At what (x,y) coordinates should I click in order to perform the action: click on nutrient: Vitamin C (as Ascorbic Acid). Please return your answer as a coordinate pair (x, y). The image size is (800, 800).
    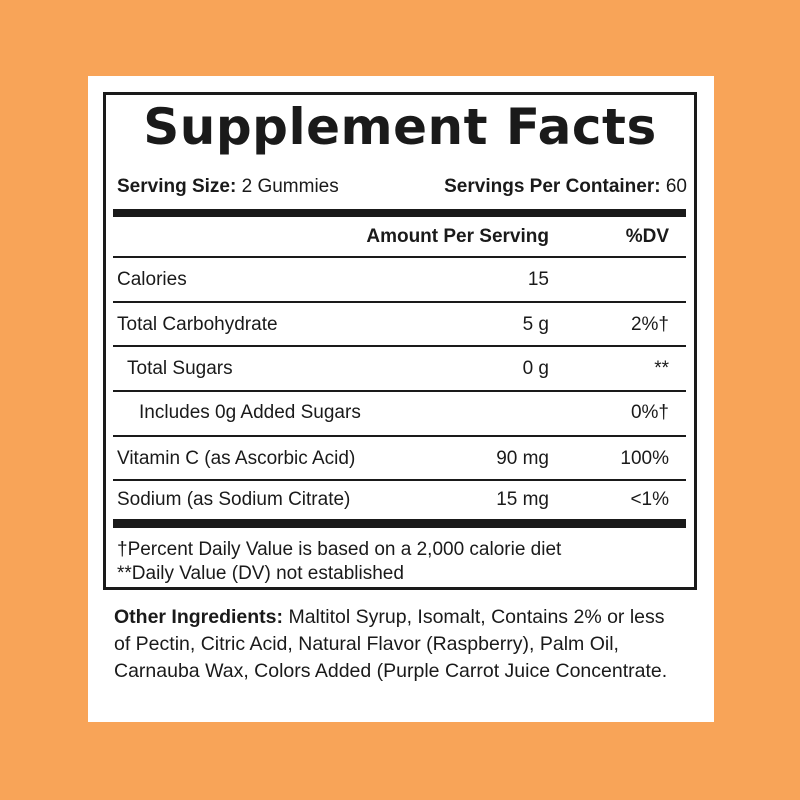
    Looking at the image, I should click on (236, 458).